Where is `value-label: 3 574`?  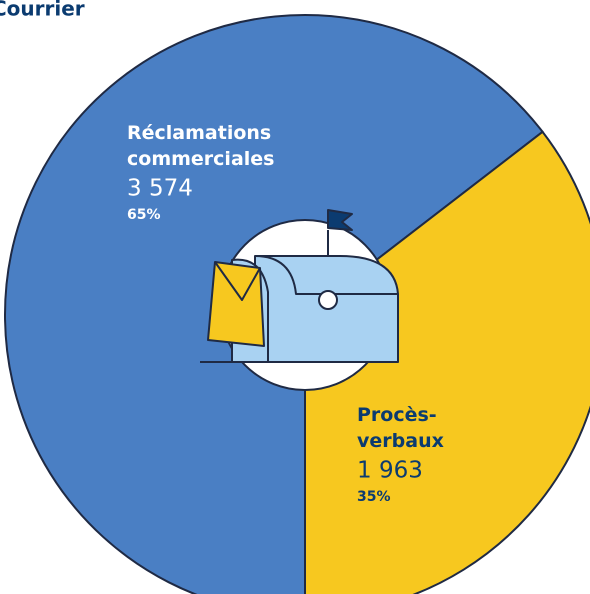
value-label: 3 574 is located at coordinates (160, 189).